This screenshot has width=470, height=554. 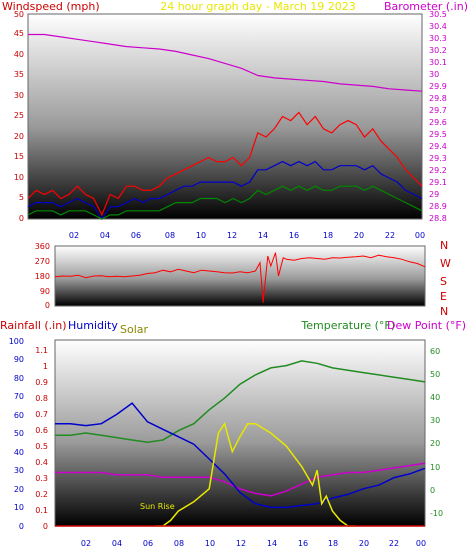 I want to click on dir-y-tick: 270, so click(x=42, y=261).